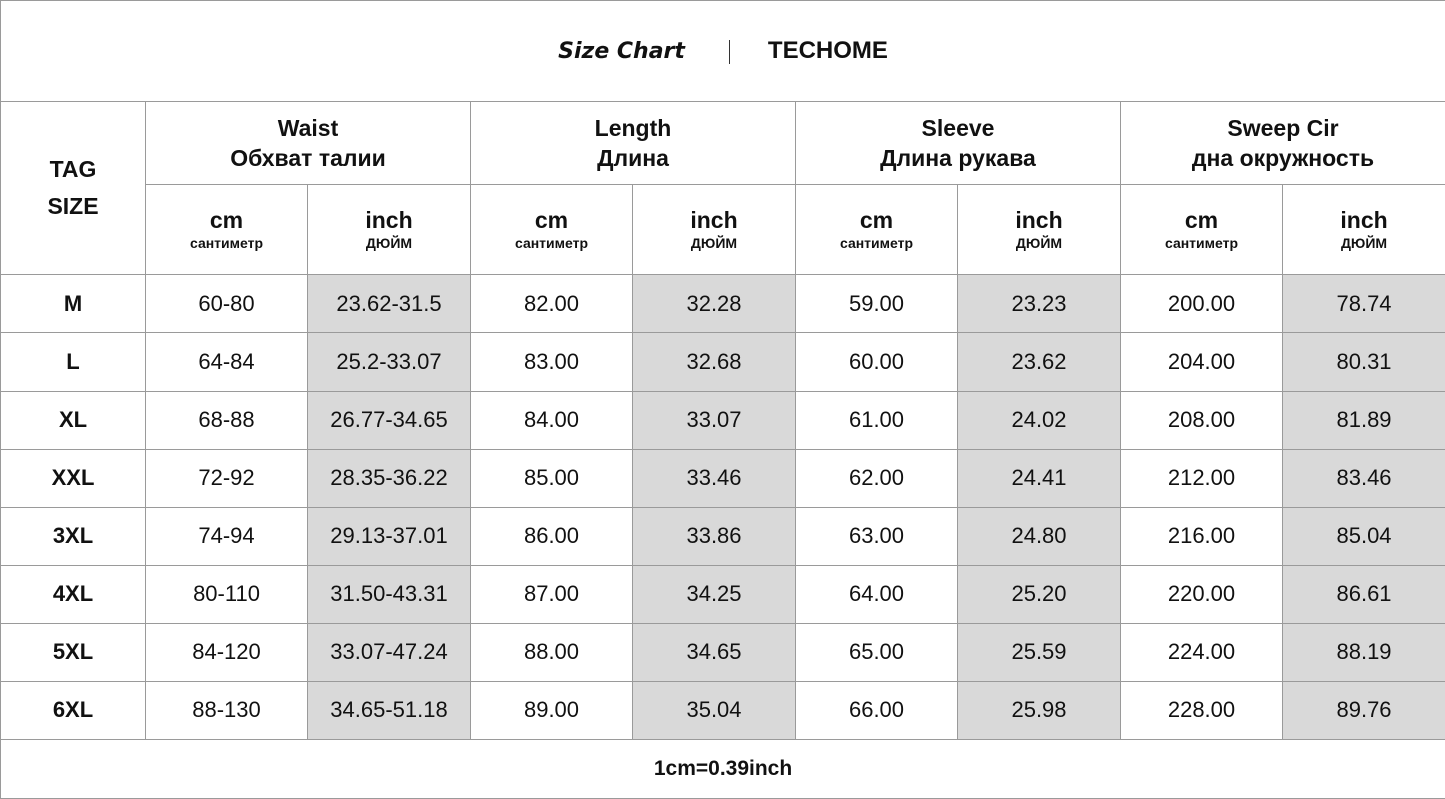 Image resolution: width=1445 pixels, height=799 pixels. What do you see at coordinates (73, 536) in the screenshot?
I see `size-cell: 3XL` at bounding box center [73, 536].